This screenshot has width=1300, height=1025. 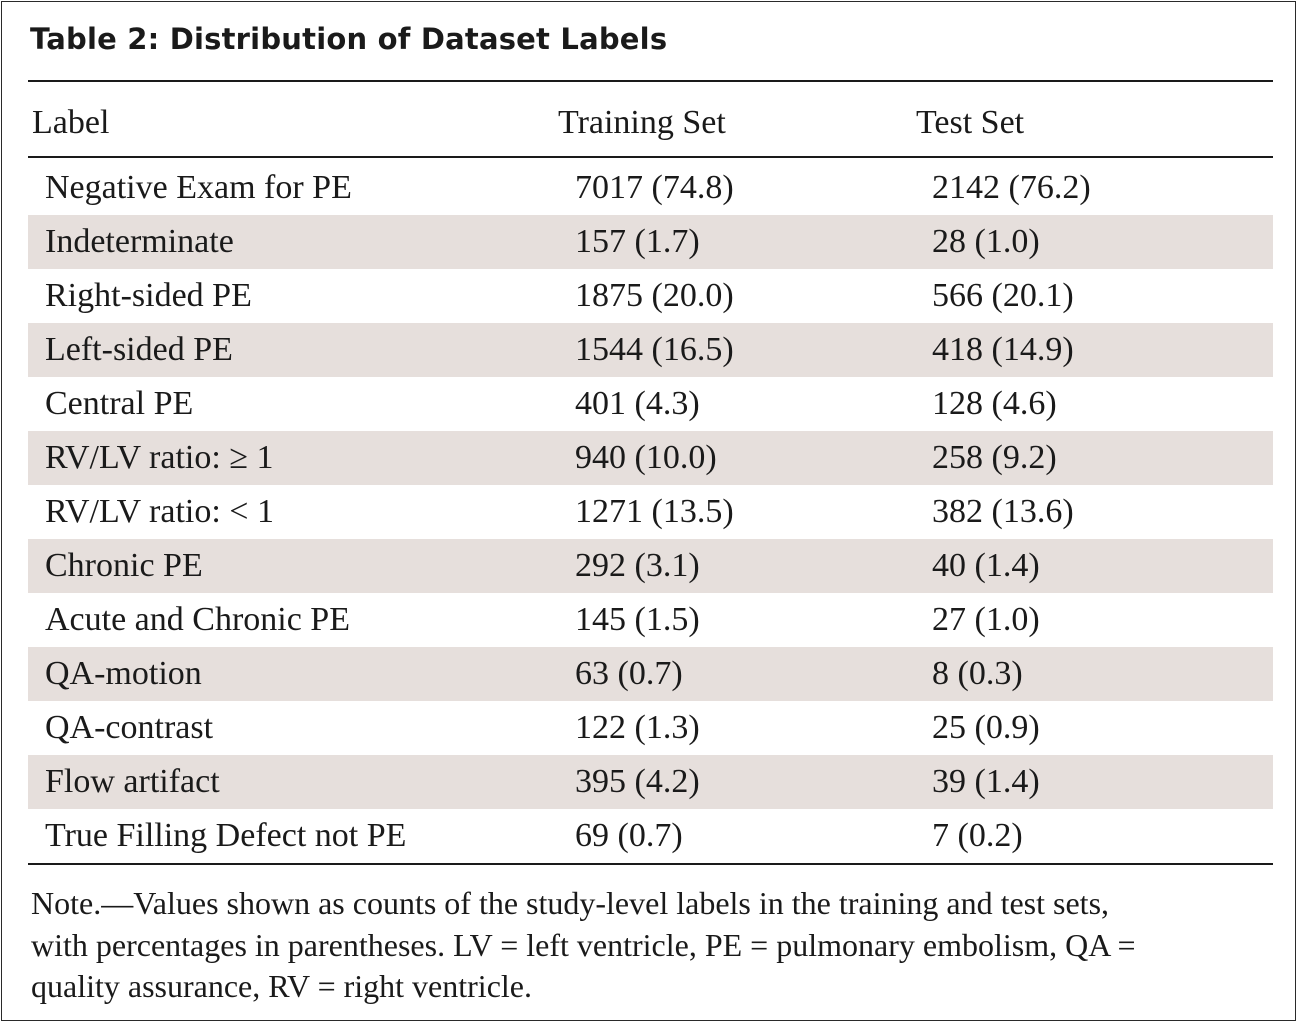 What do you see at coordinates (654, 295) in the screenshot?
I see `row-training-value: 1875 (20.0)` at bounding box center [654, 295].